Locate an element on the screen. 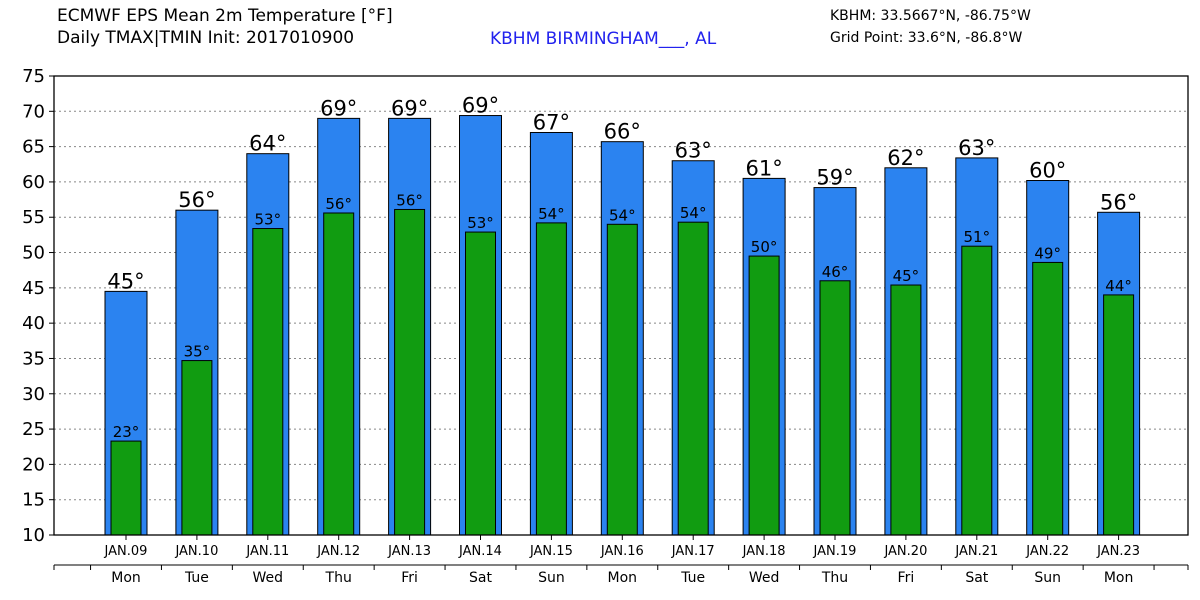 The image size is (1200, 600). tmax-label: 67° is located at coordinates (551, 122).